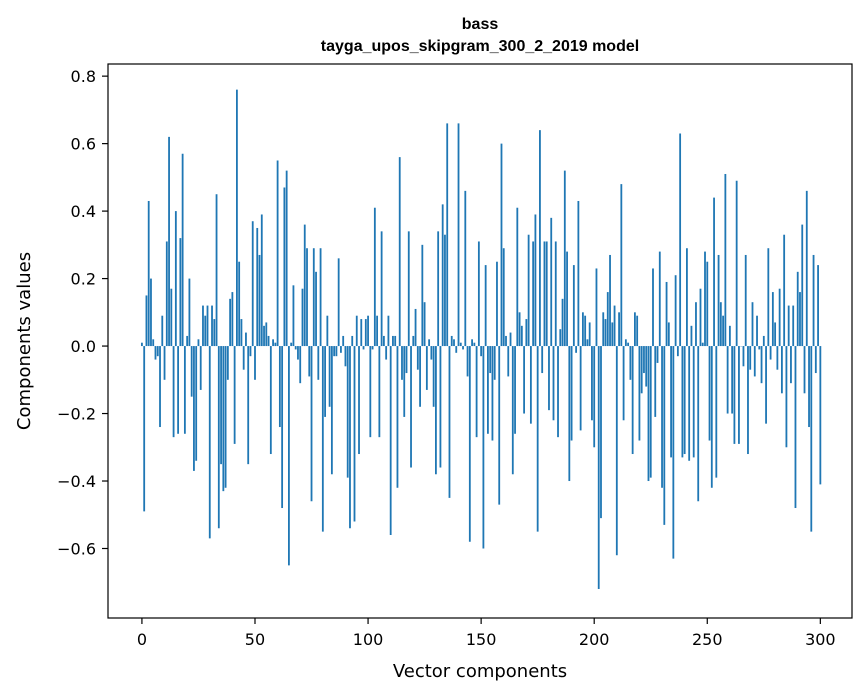 The image size is (867, 696). Describe the element at coordinates (82, 312) in the screenshot. I see `y-axis-ticks: −0.6 −0.4 −0.2 0.0 0.2 0.4 0.6 0.8` at that location.